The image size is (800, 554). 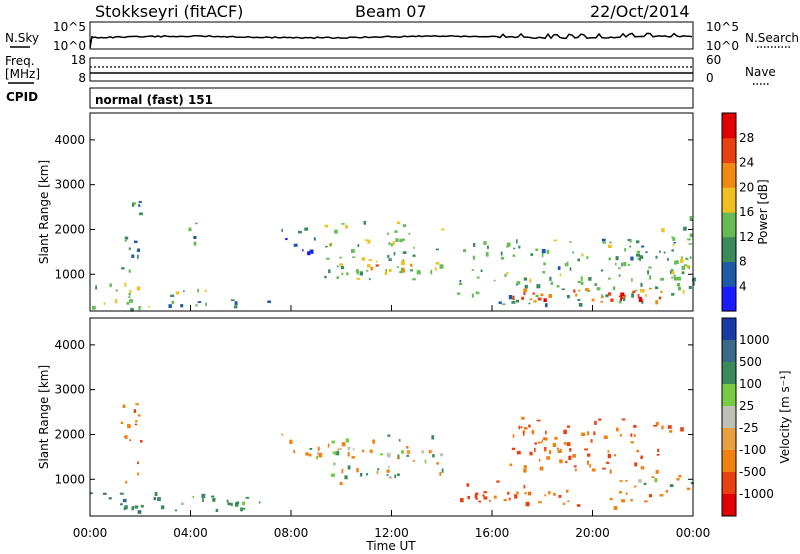 What do you see at coordinates (729, 299) in the screenshot?
I see `power-colorbar-segment` at bounding box center [729, 299].